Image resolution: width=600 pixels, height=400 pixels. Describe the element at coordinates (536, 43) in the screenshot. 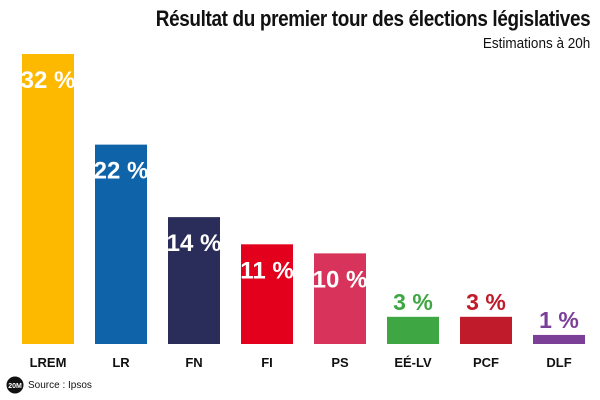

I see `page-subtitle: Estimations à 20h` at that location.